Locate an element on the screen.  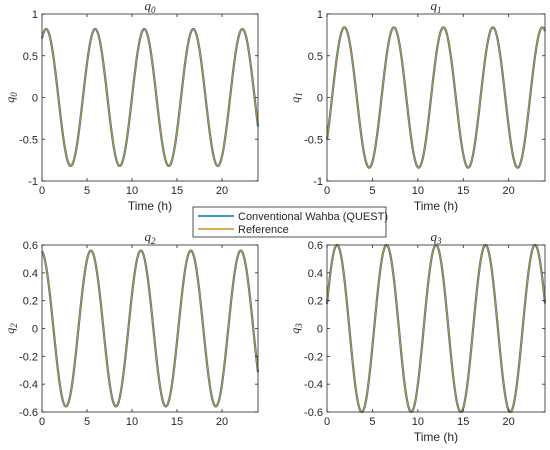
legend-box is located at coordinates (289, 222).